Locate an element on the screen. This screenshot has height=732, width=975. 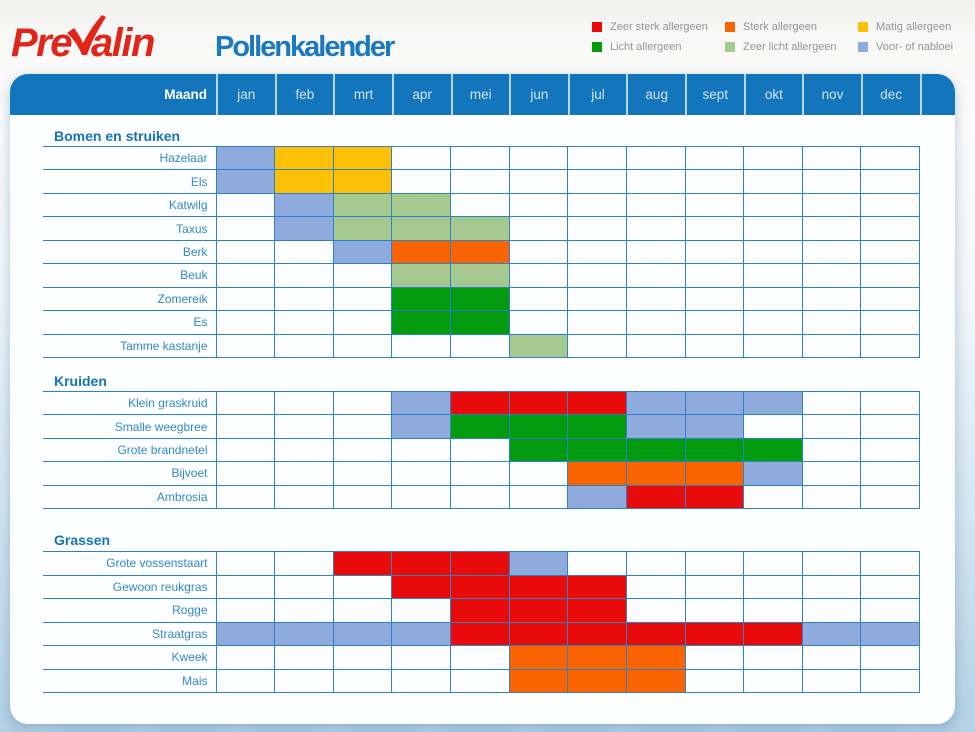
svg-text: alin is located at coordinates (122, 42).